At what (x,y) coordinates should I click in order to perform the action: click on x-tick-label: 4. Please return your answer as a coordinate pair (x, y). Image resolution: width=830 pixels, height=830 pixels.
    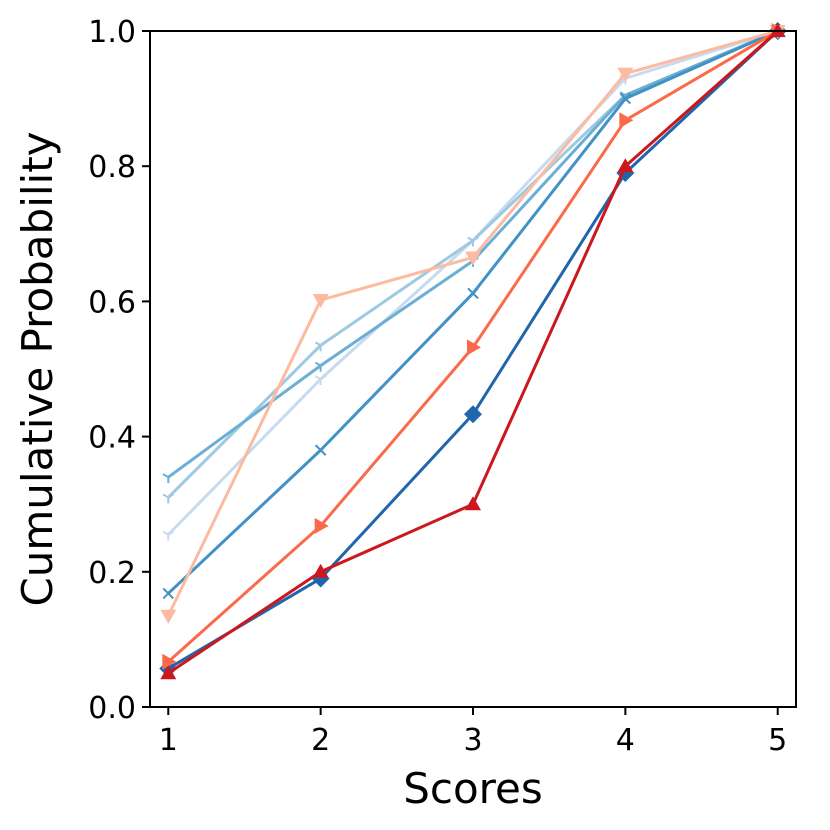
    Looking at the image, I should click on (625, 740).